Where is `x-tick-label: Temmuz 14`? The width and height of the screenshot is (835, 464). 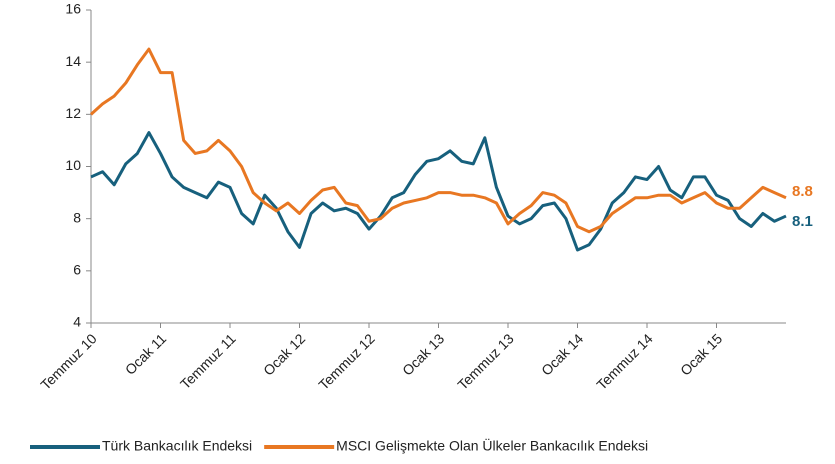
x-tick-label: Temmuz 14 is located at coordinates (624, 361).